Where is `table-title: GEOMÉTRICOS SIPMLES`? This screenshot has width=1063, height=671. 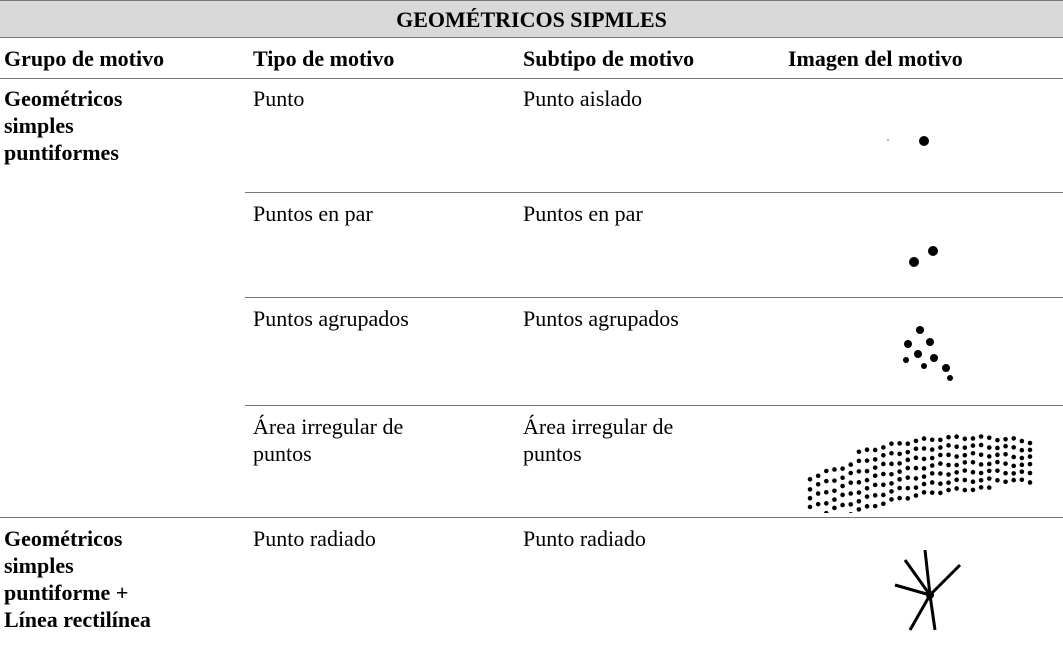 table-title: GEOMÉTRICOS SIPMLES is located at coordinates (531, 19).